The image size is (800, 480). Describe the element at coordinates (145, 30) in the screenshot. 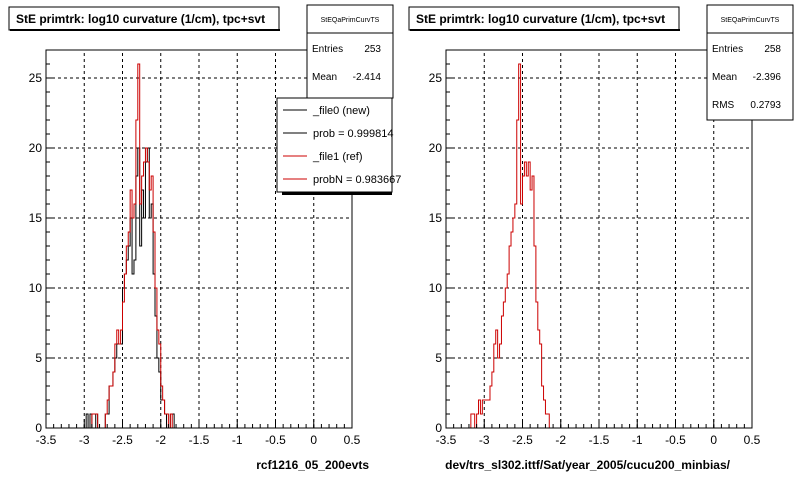

I see `panel-left-title-shadow` at that location.